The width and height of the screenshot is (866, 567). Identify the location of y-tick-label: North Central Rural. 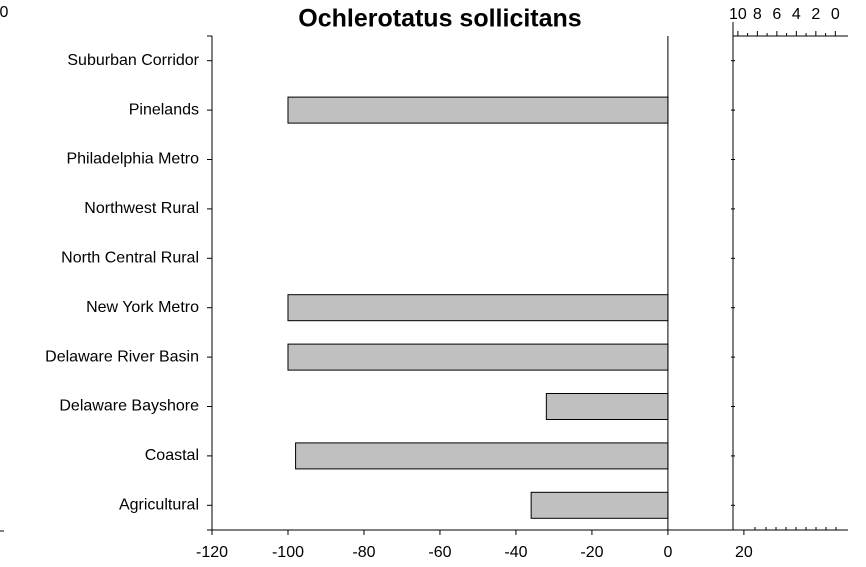
(130, 258).